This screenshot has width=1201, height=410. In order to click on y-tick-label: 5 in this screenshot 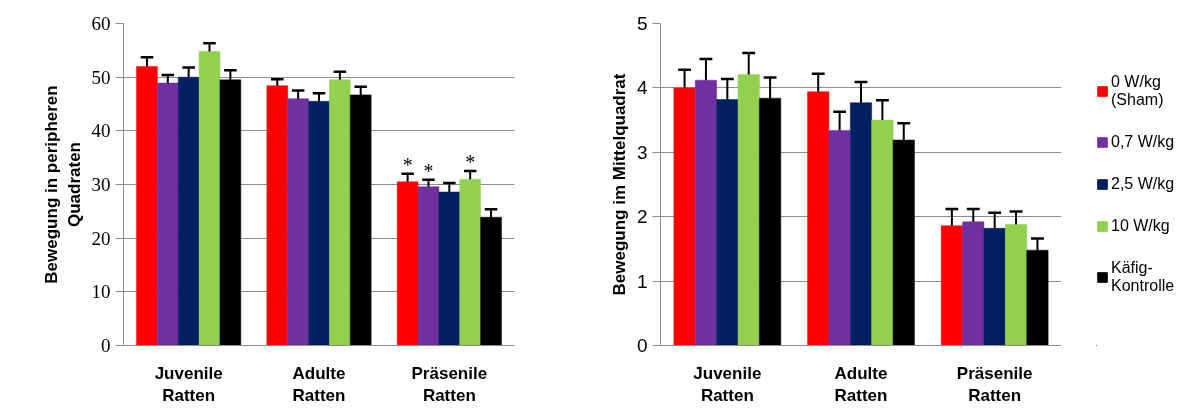, I will do `click(642, 23)`.